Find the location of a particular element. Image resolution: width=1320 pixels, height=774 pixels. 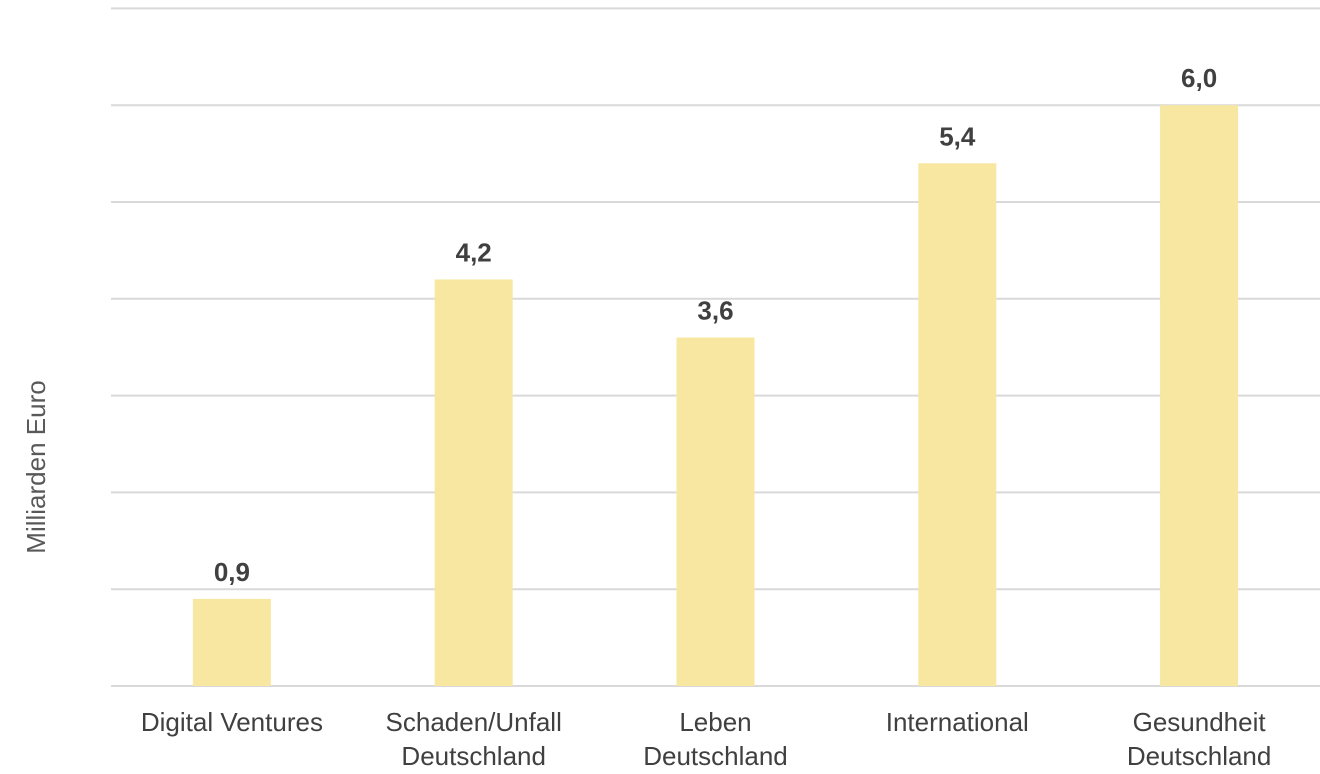

x-tick-label-line: Schaden/Unfall is located at coordinates (474, 722).